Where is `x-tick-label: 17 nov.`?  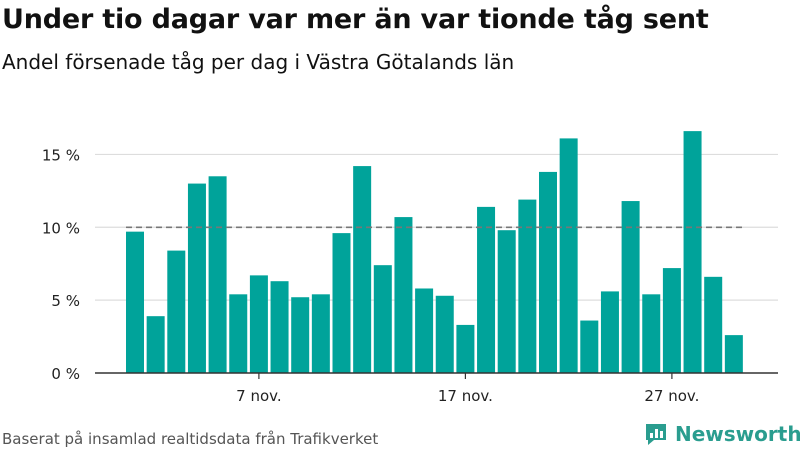
x-tick-label: 17 nov. is located at coordinates (465, 396).